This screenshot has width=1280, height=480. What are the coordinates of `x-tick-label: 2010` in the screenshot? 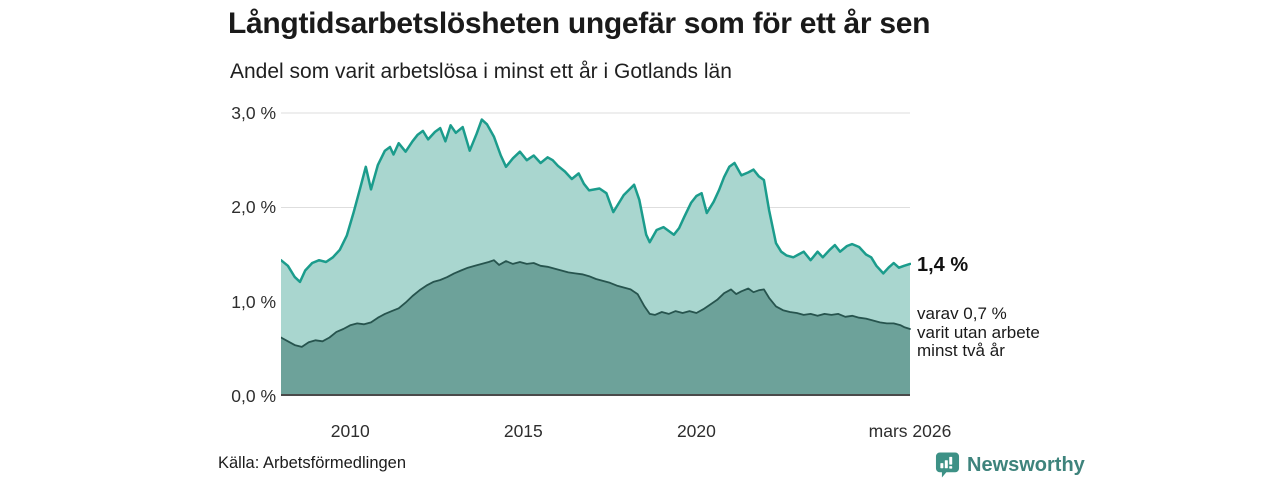 It's located at (350, 431).